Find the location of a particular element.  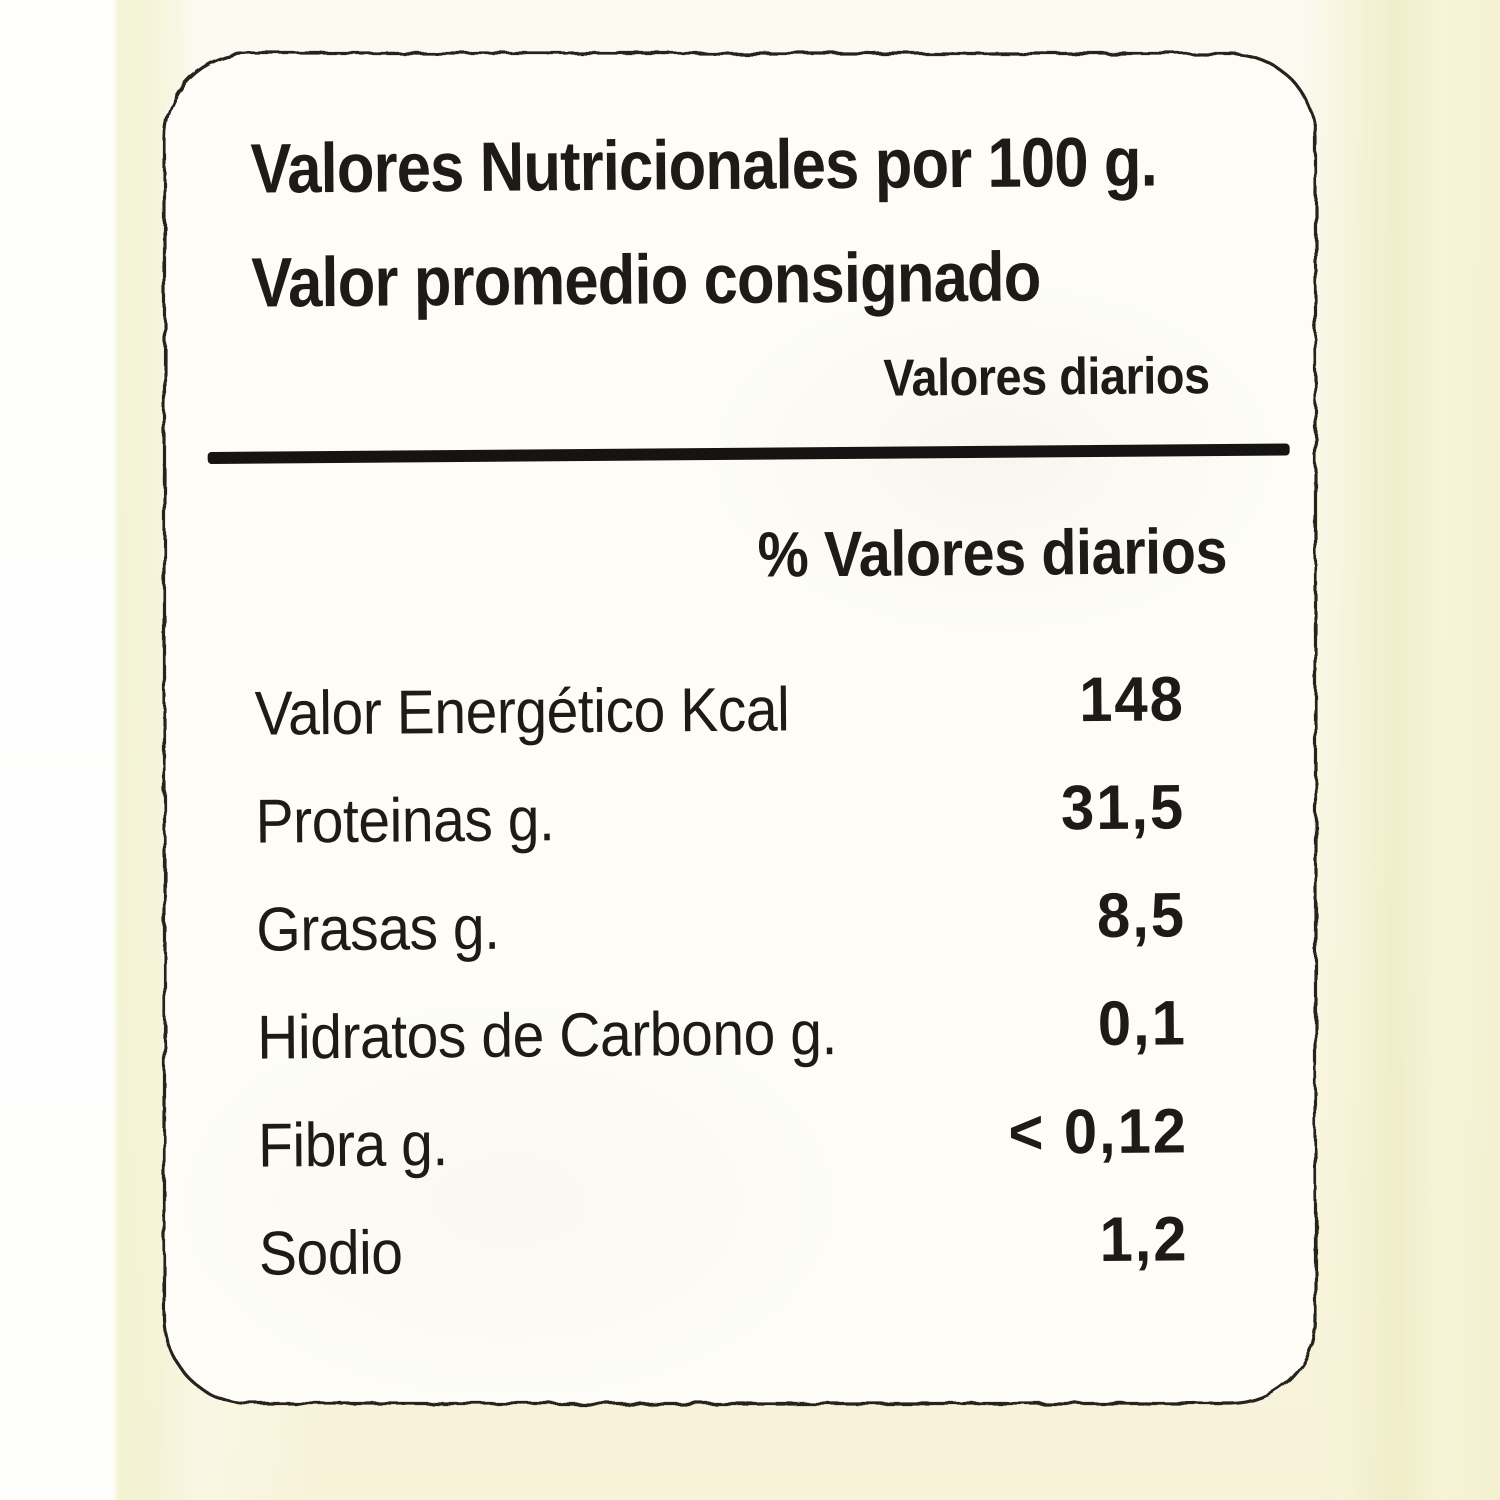

title-line-1: Valores Nutricionales por 100 g. is located at coordinates (704, 165).